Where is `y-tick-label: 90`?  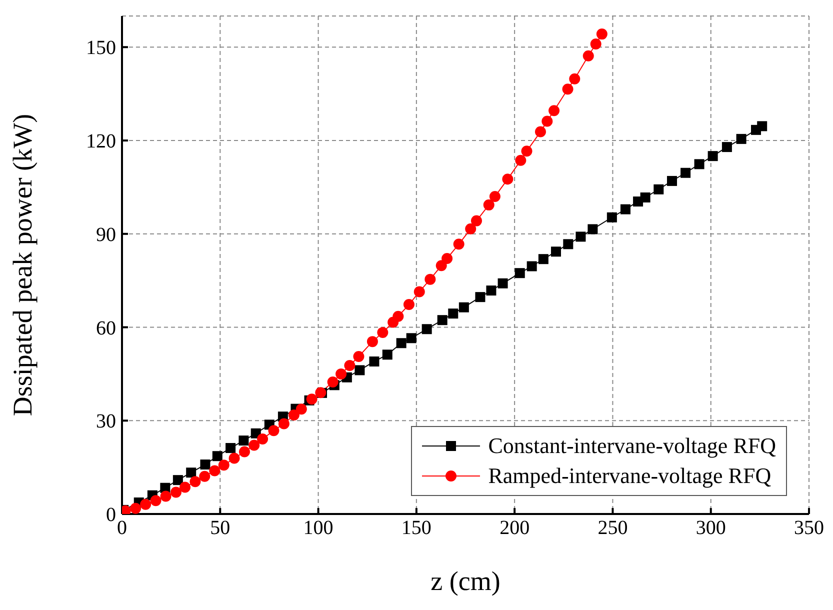 y-tick-label: 90 is located at coordinates (106, 235).